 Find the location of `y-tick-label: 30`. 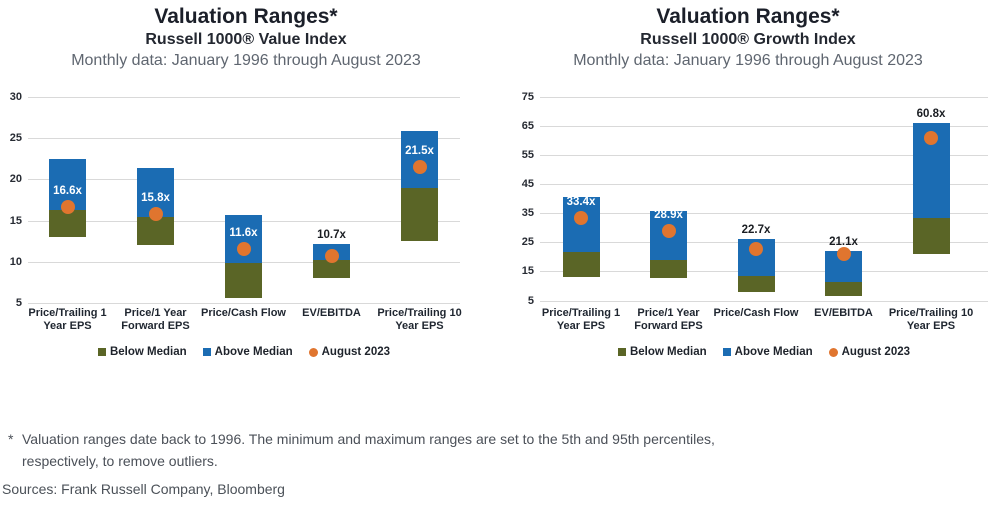

y-tick-label: 30 is located at coordinates (15, 96).